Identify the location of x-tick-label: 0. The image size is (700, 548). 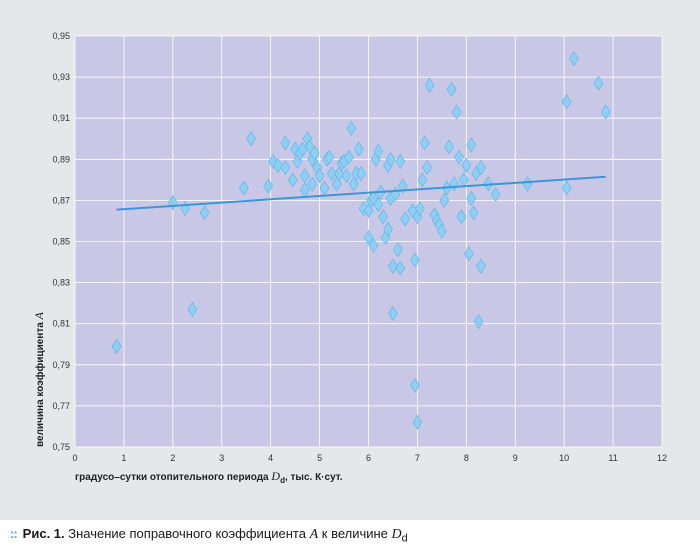
(74, 458).